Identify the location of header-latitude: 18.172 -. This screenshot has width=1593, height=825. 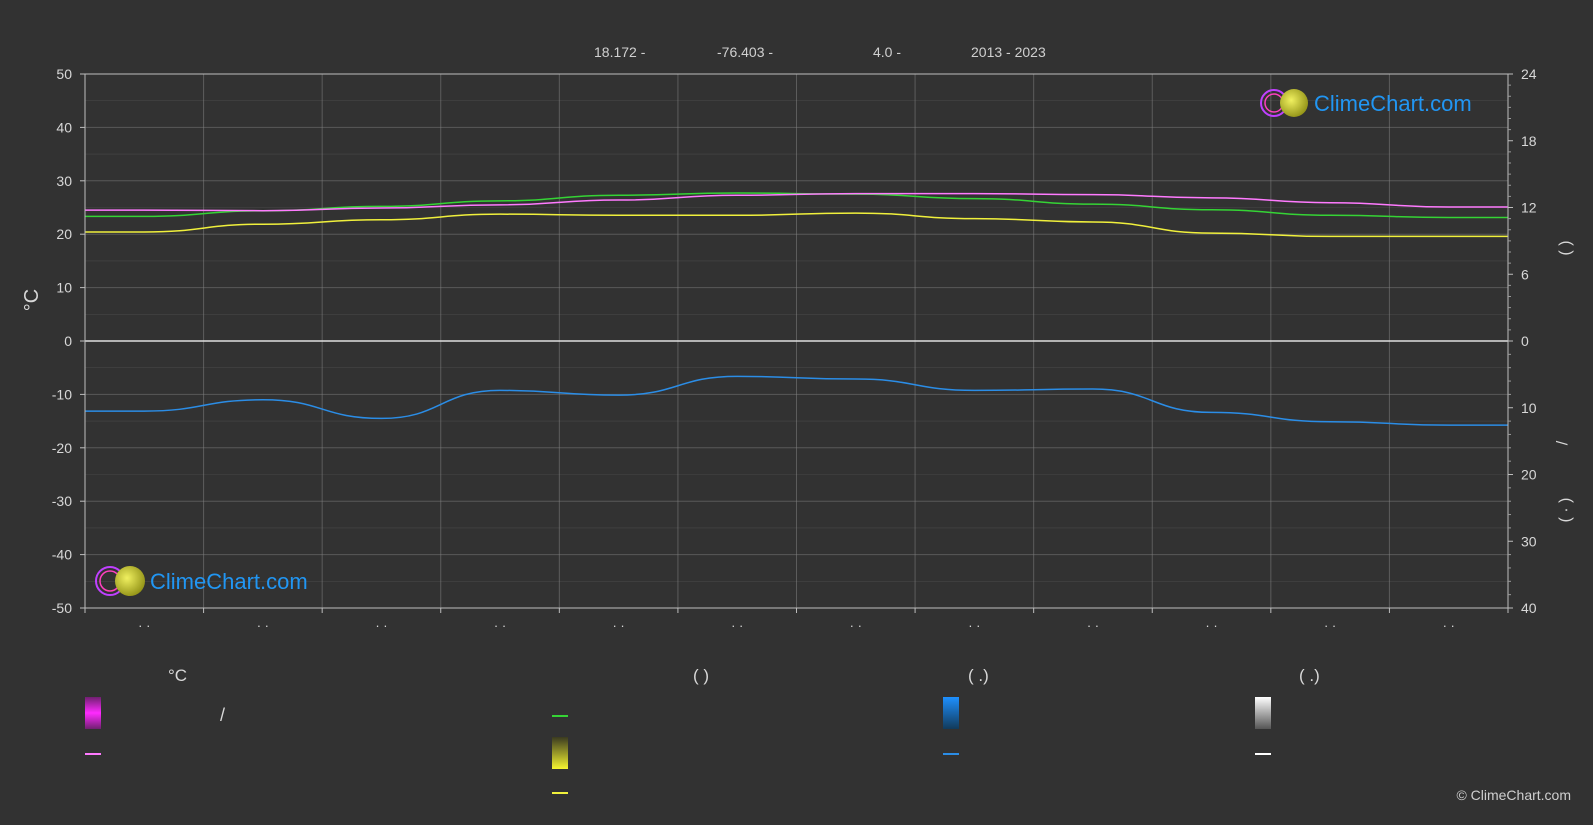
(620, 52).